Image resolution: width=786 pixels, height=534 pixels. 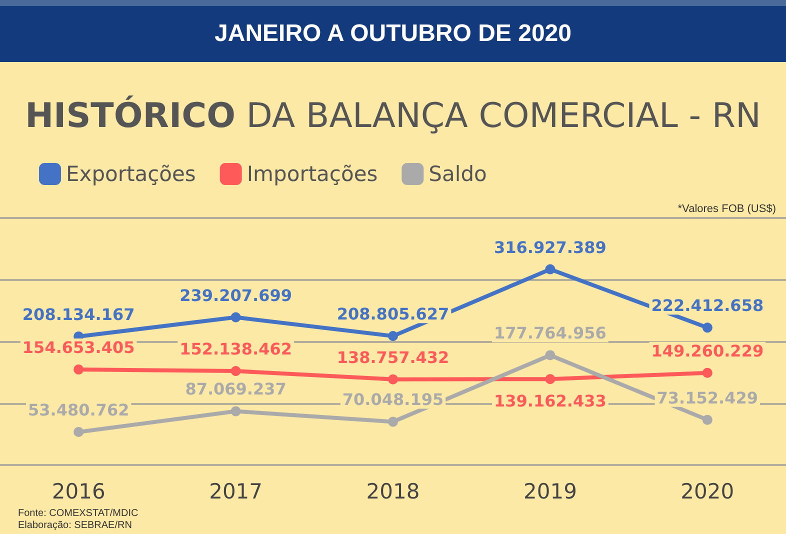 I want to click on data-label: 177.764.956, so click(x=550, y=333).